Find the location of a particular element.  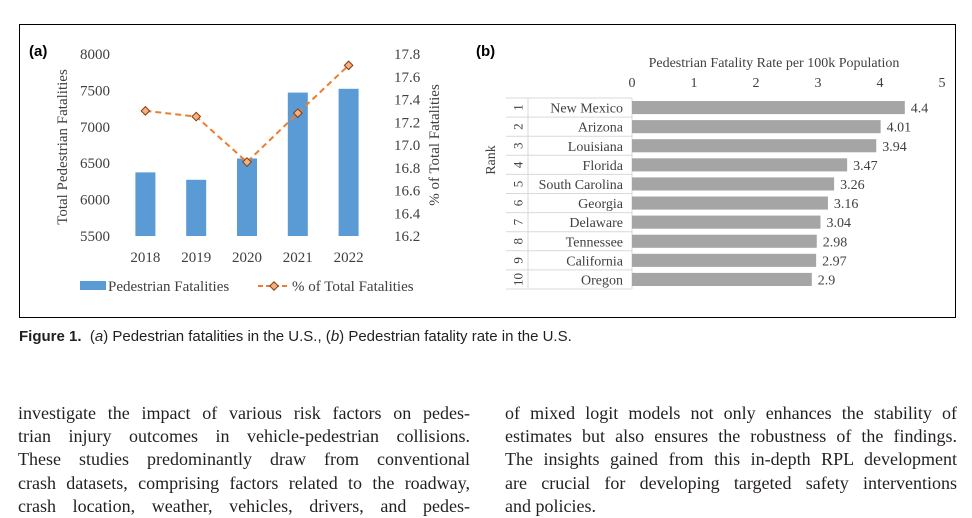

y-tick-label: 7000 is located at coordinates (95, 128).